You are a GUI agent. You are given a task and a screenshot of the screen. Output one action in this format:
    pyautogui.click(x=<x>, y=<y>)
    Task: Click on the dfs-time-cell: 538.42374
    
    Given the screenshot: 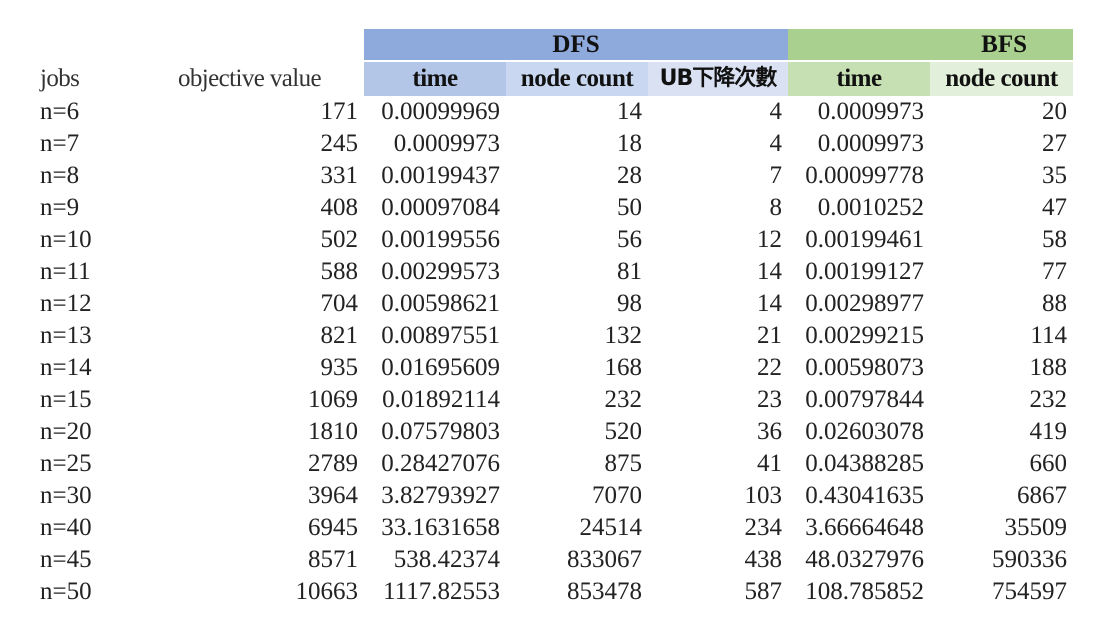 What is the action you would take?
    pyautogui.click(x=446, y=559)
    